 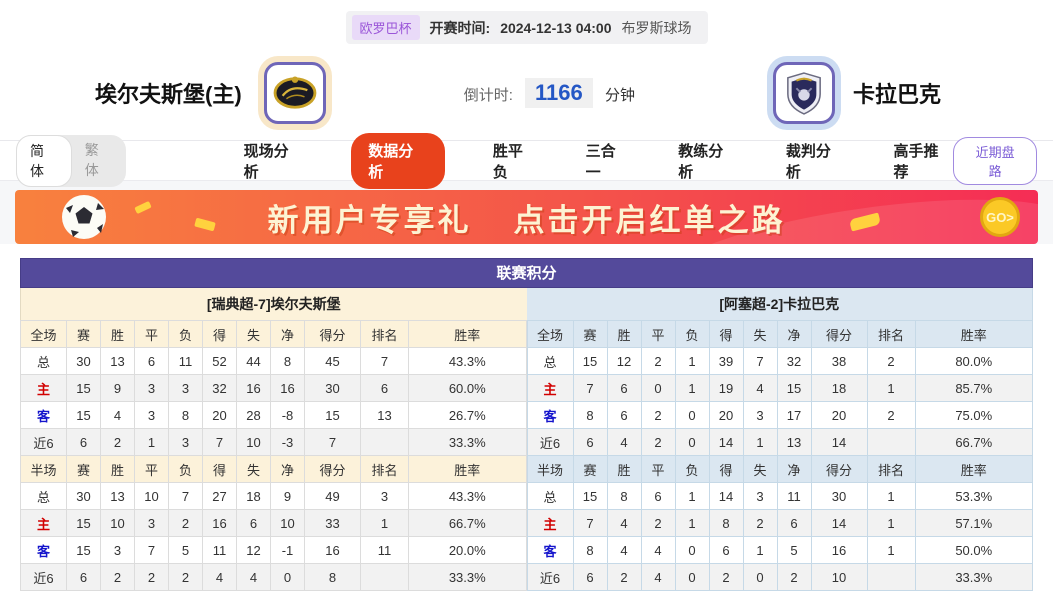 I want to click on column-header-cell: 得, so click(x=726, y=469).